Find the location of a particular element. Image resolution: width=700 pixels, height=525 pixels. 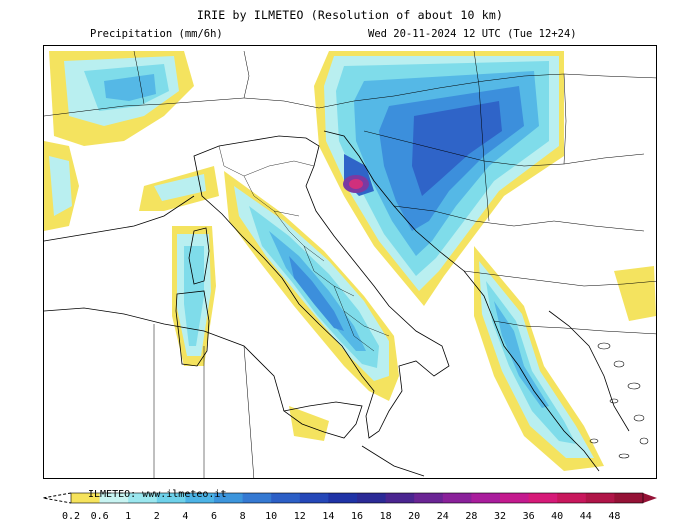

legend-tick-label: 12 is located at coordinates (299, 516).